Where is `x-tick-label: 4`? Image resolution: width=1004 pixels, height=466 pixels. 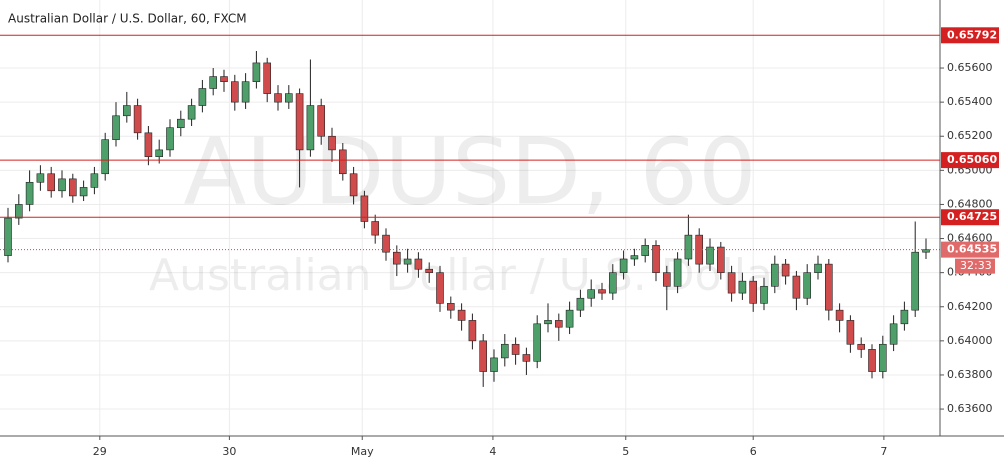
x-tick-label: 4 is located at coordinates (492, 451).